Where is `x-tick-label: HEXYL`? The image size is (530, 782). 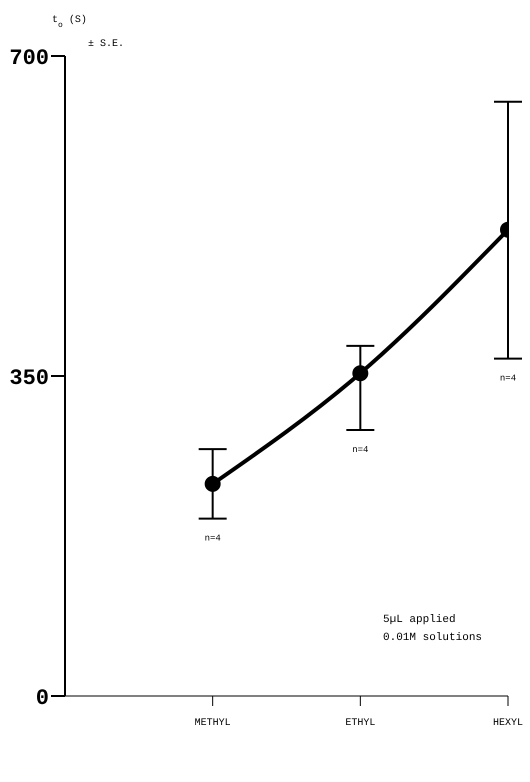
x-tick-label: HEXYL is located at coordinates (508, 724).